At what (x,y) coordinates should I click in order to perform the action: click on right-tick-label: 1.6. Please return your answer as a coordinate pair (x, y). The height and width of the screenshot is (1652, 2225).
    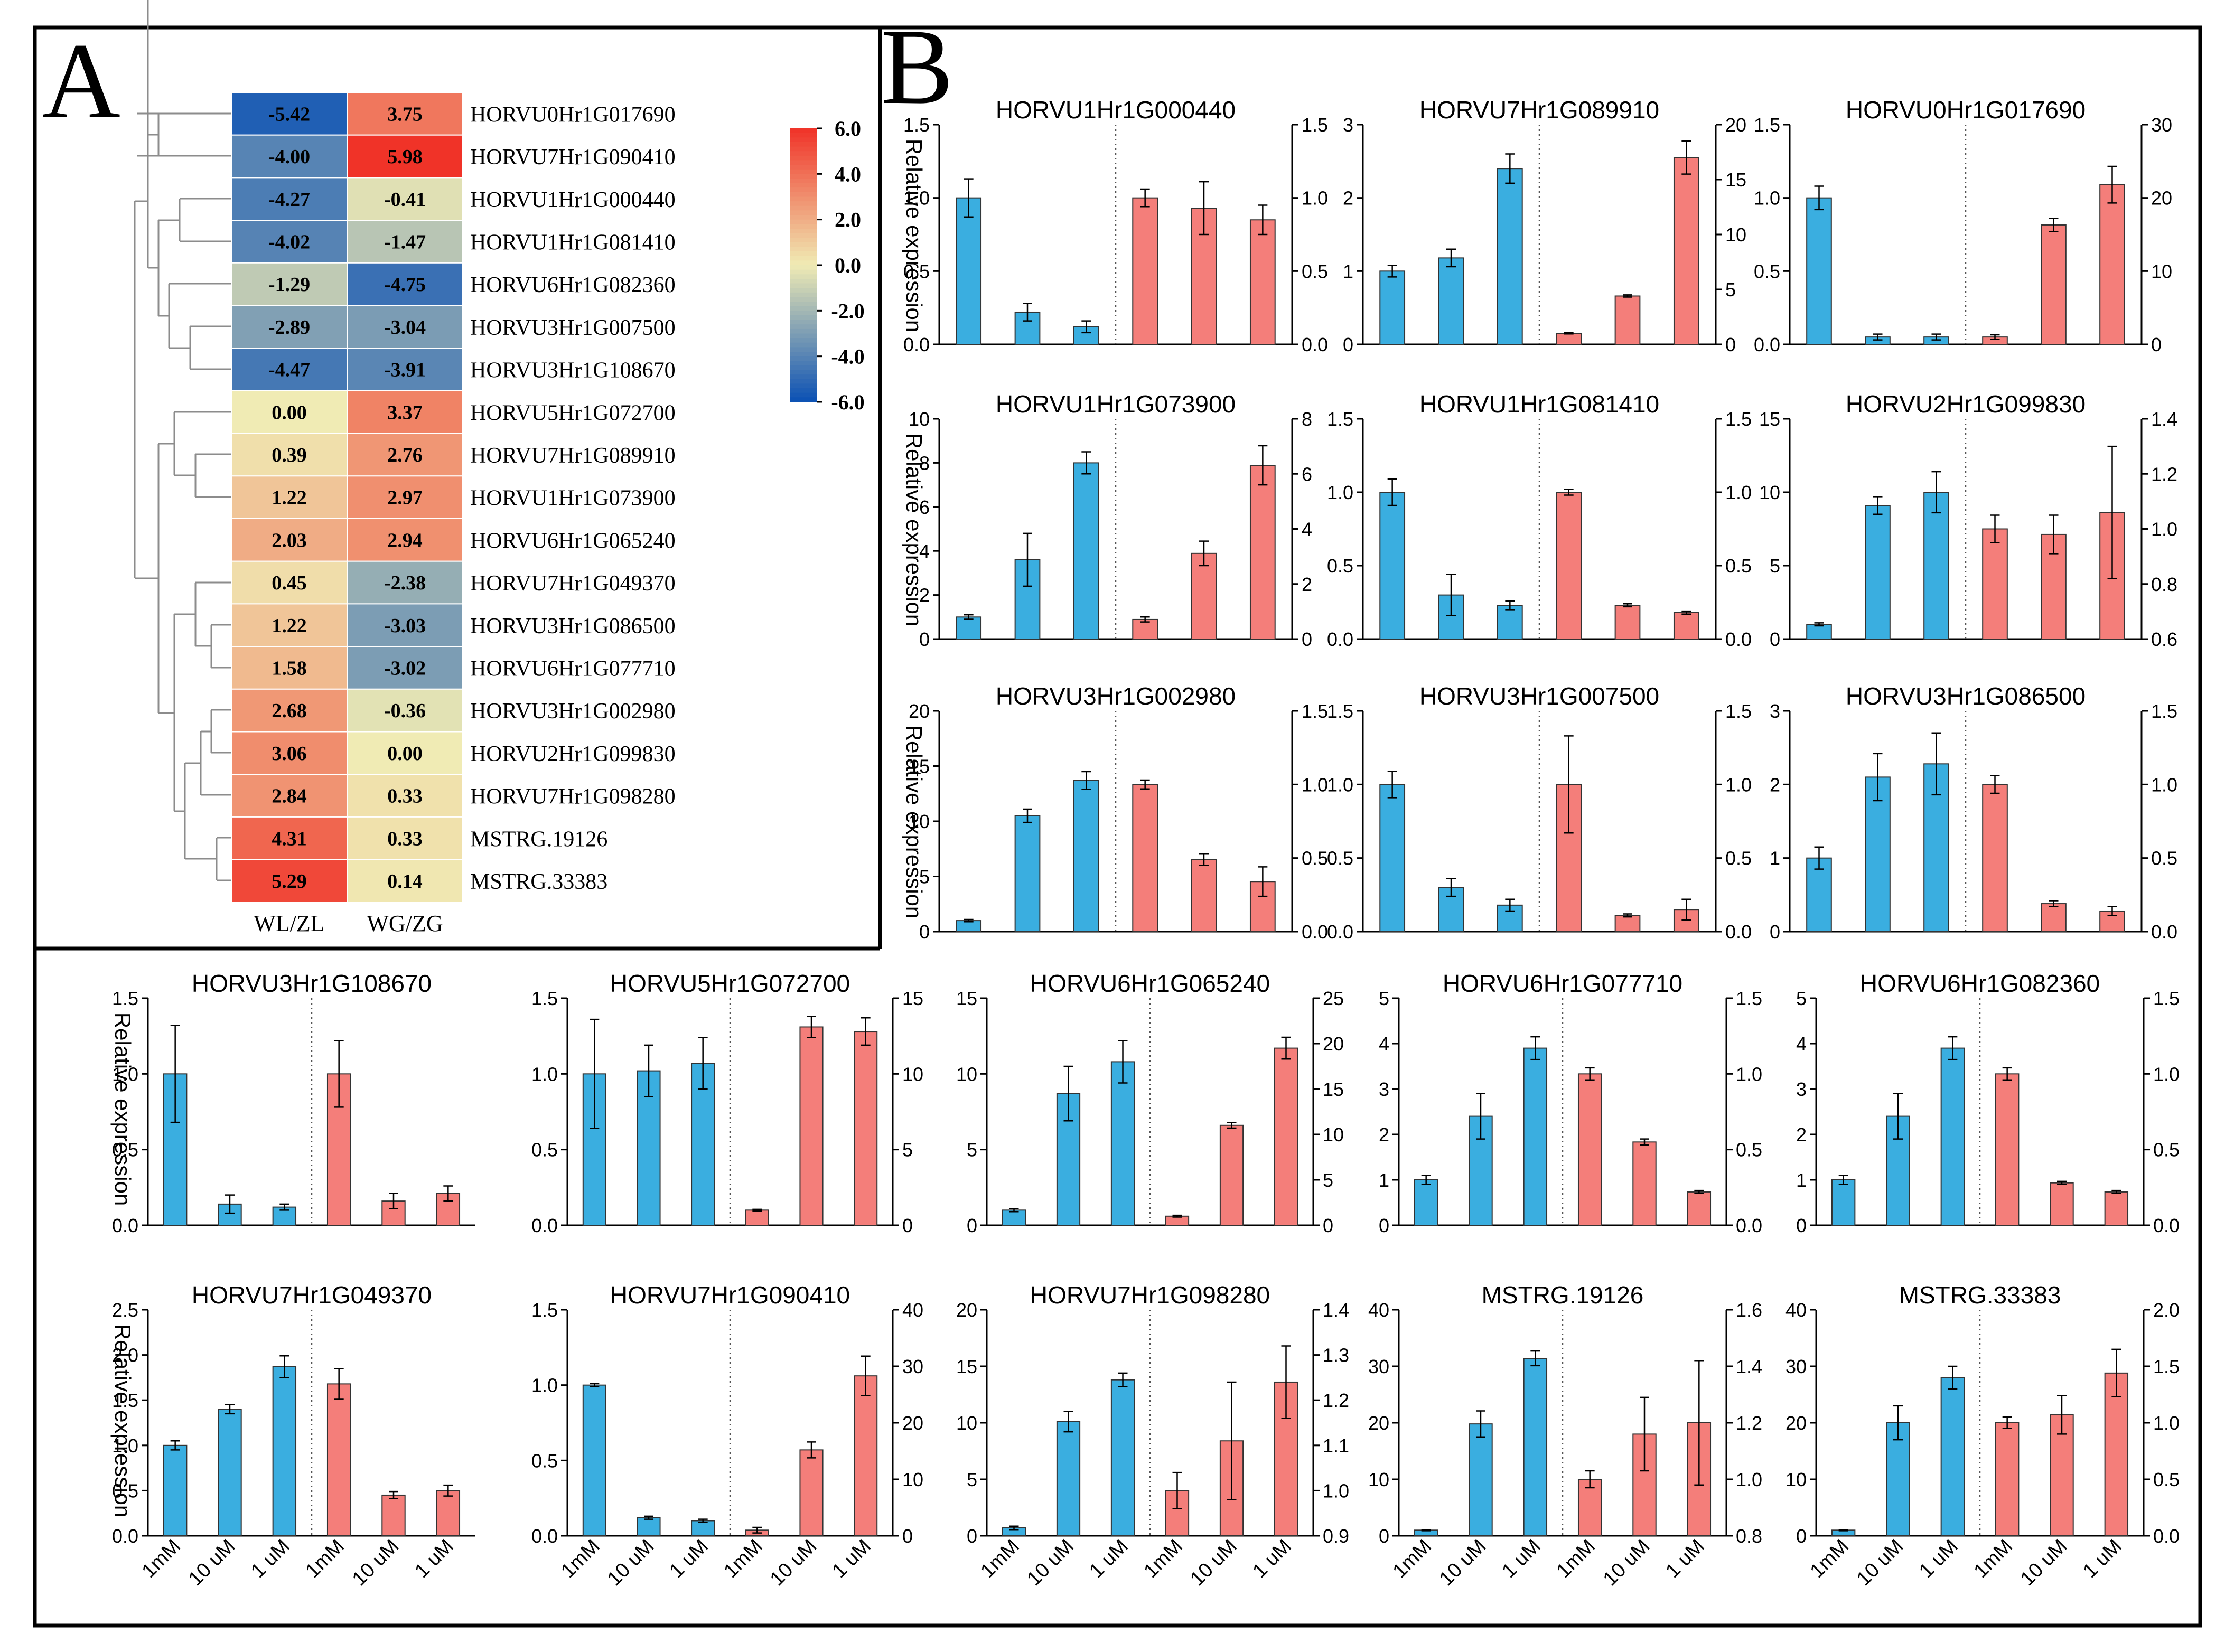
    Looking at the image, I should click on (1749, 1310).